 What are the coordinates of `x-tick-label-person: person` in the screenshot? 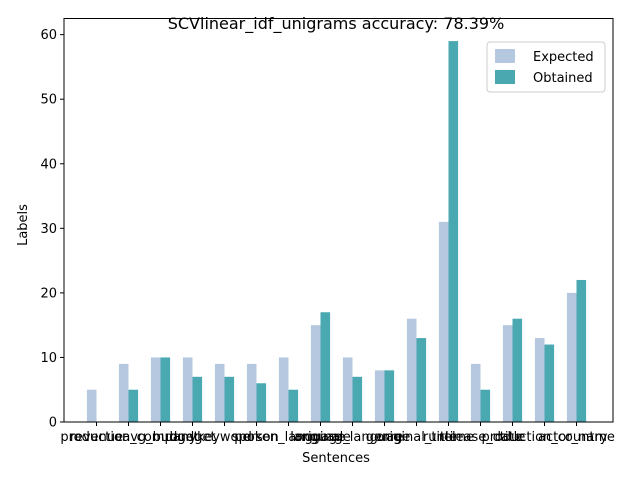 It's located at (256, 437).